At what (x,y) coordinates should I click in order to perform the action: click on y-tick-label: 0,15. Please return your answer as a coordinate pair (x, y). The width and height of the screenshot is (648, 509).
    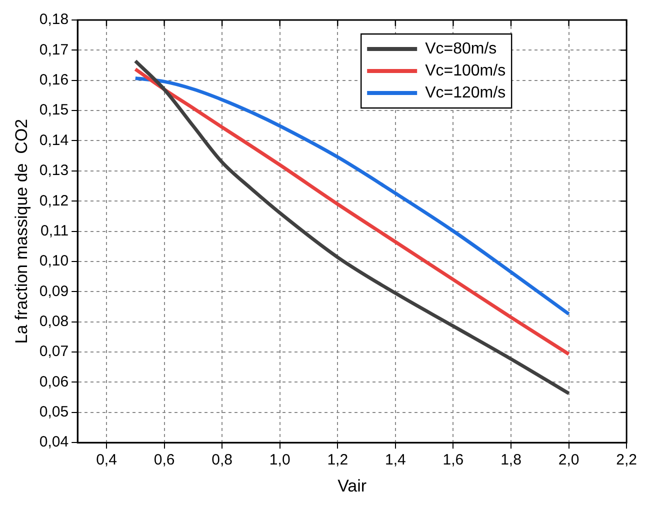
    Looking at the image, I should click on (54, 110).